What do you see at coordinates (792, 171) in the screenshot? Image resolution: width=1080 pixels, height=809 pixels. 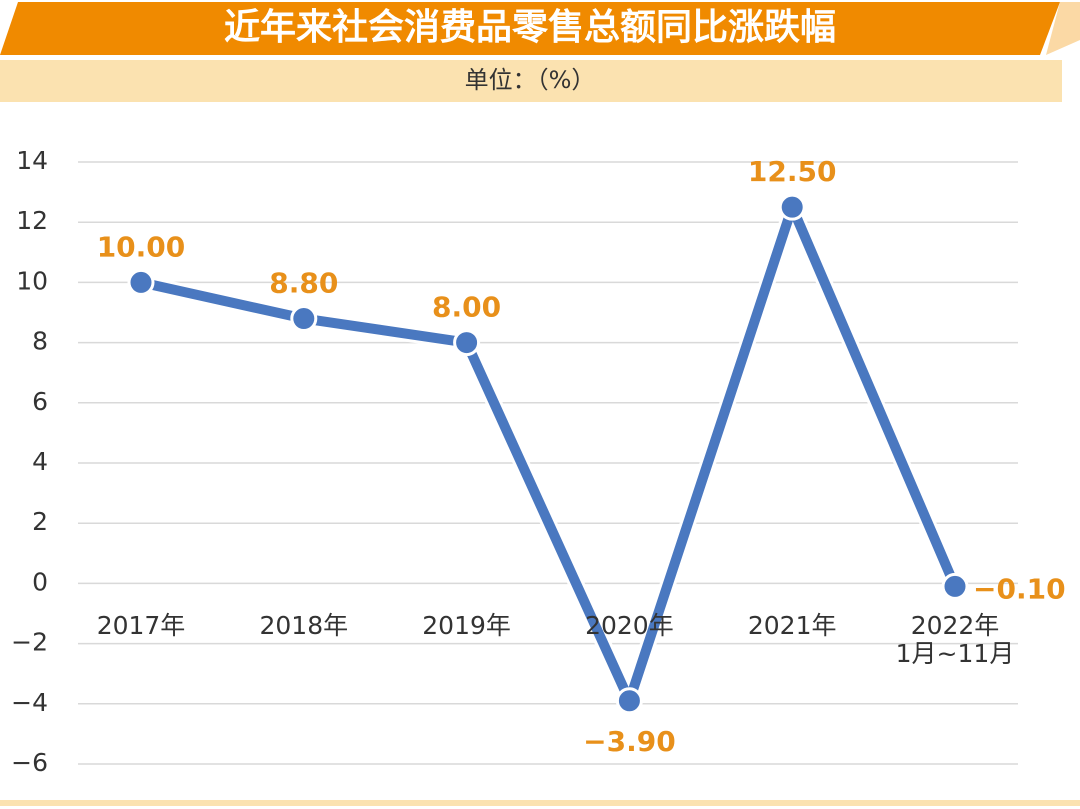 I see `data-label: 12.50` at bounding box center [792, 171].